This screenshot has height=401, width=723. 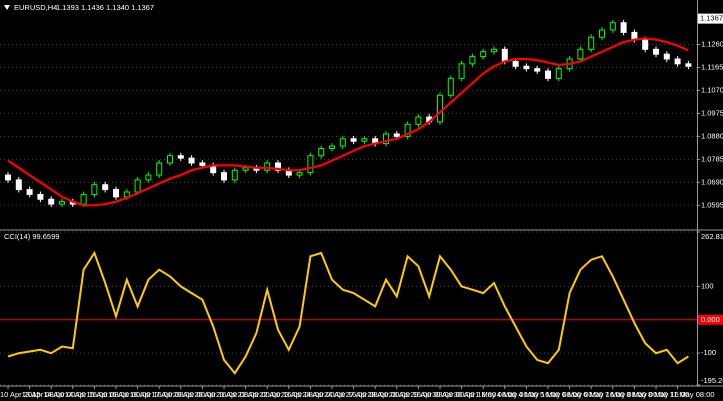 I want to click on x-tick-label: 28 Apr 16:00, so click(x=410, y=394).